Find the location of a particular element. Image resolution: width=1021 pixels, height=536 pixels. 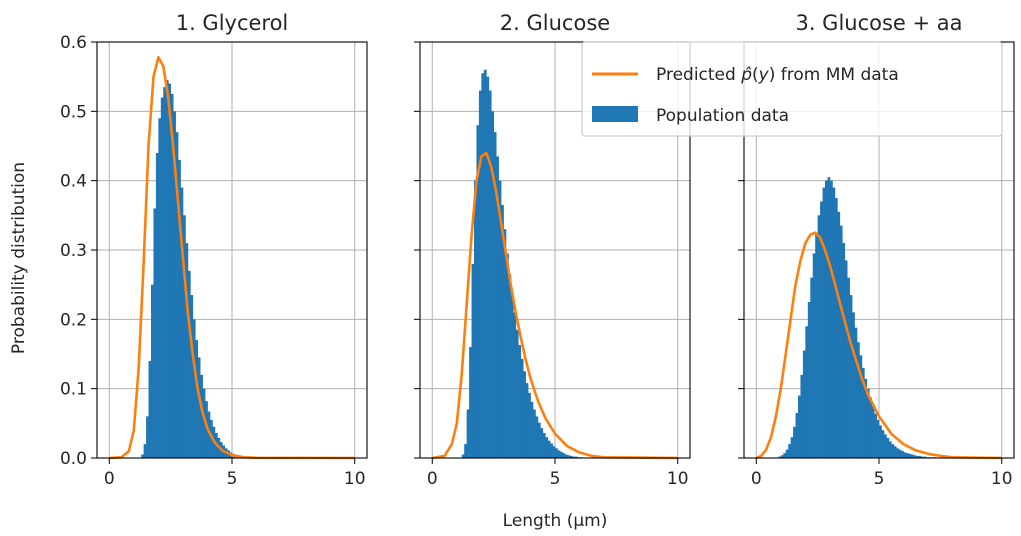

x-tick-label: 0 is located at coordinates (756, 479).